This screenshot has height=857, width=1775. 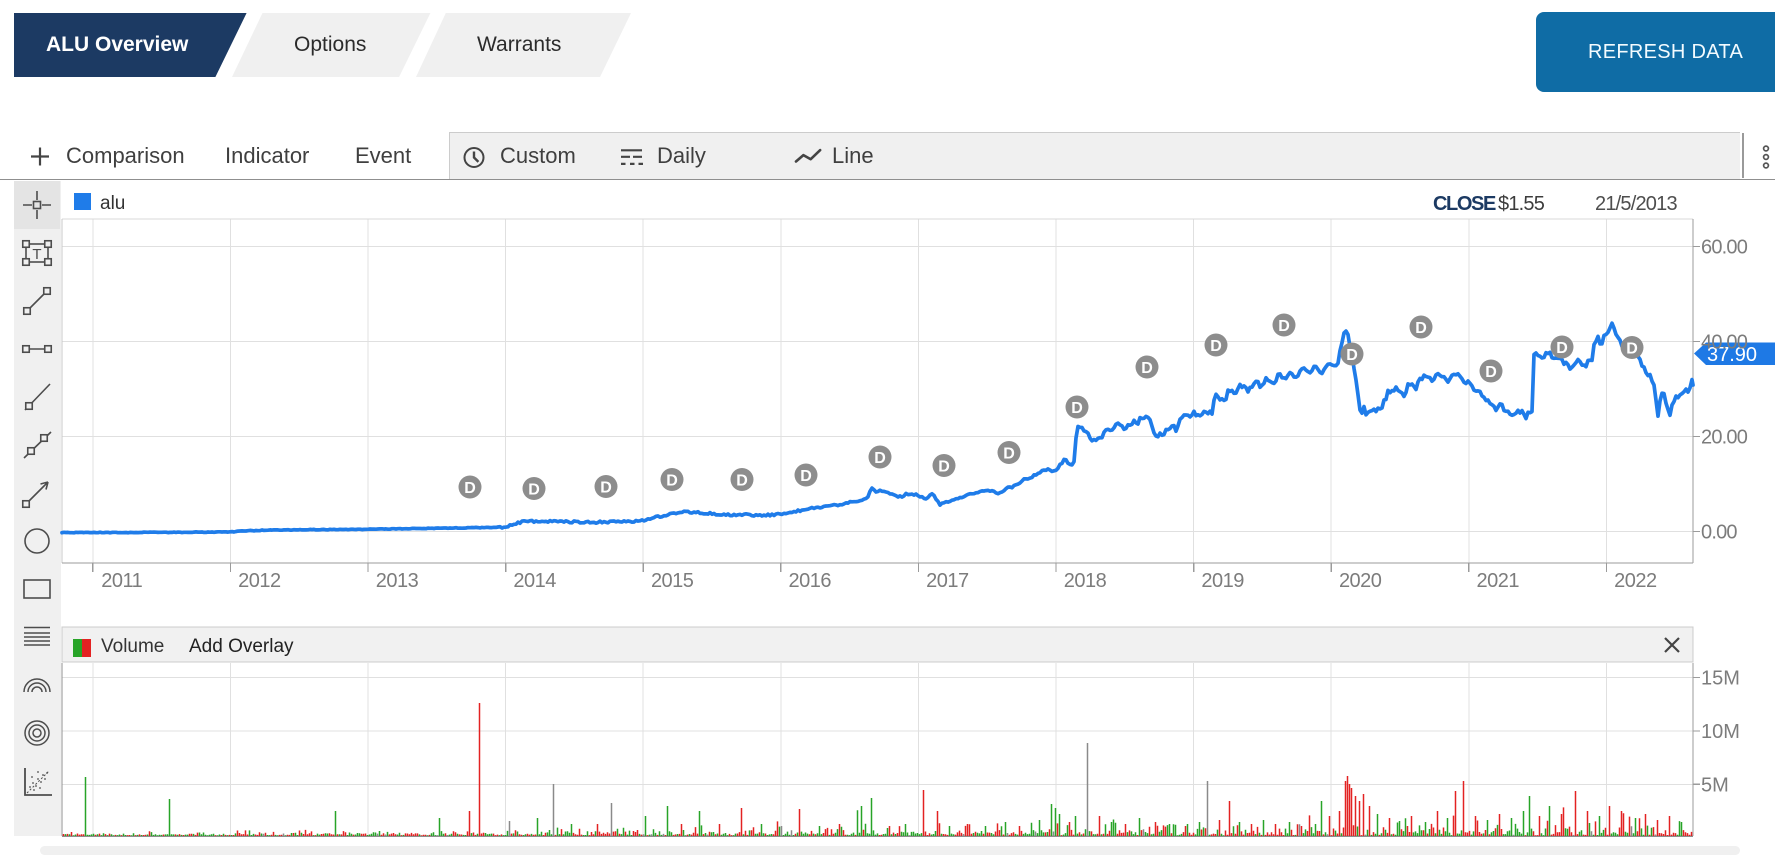 What do you see at coordinates (1719, 533) in the screenshot?
I see `svg-text: 0.00` at bounding box center [1719, 533].